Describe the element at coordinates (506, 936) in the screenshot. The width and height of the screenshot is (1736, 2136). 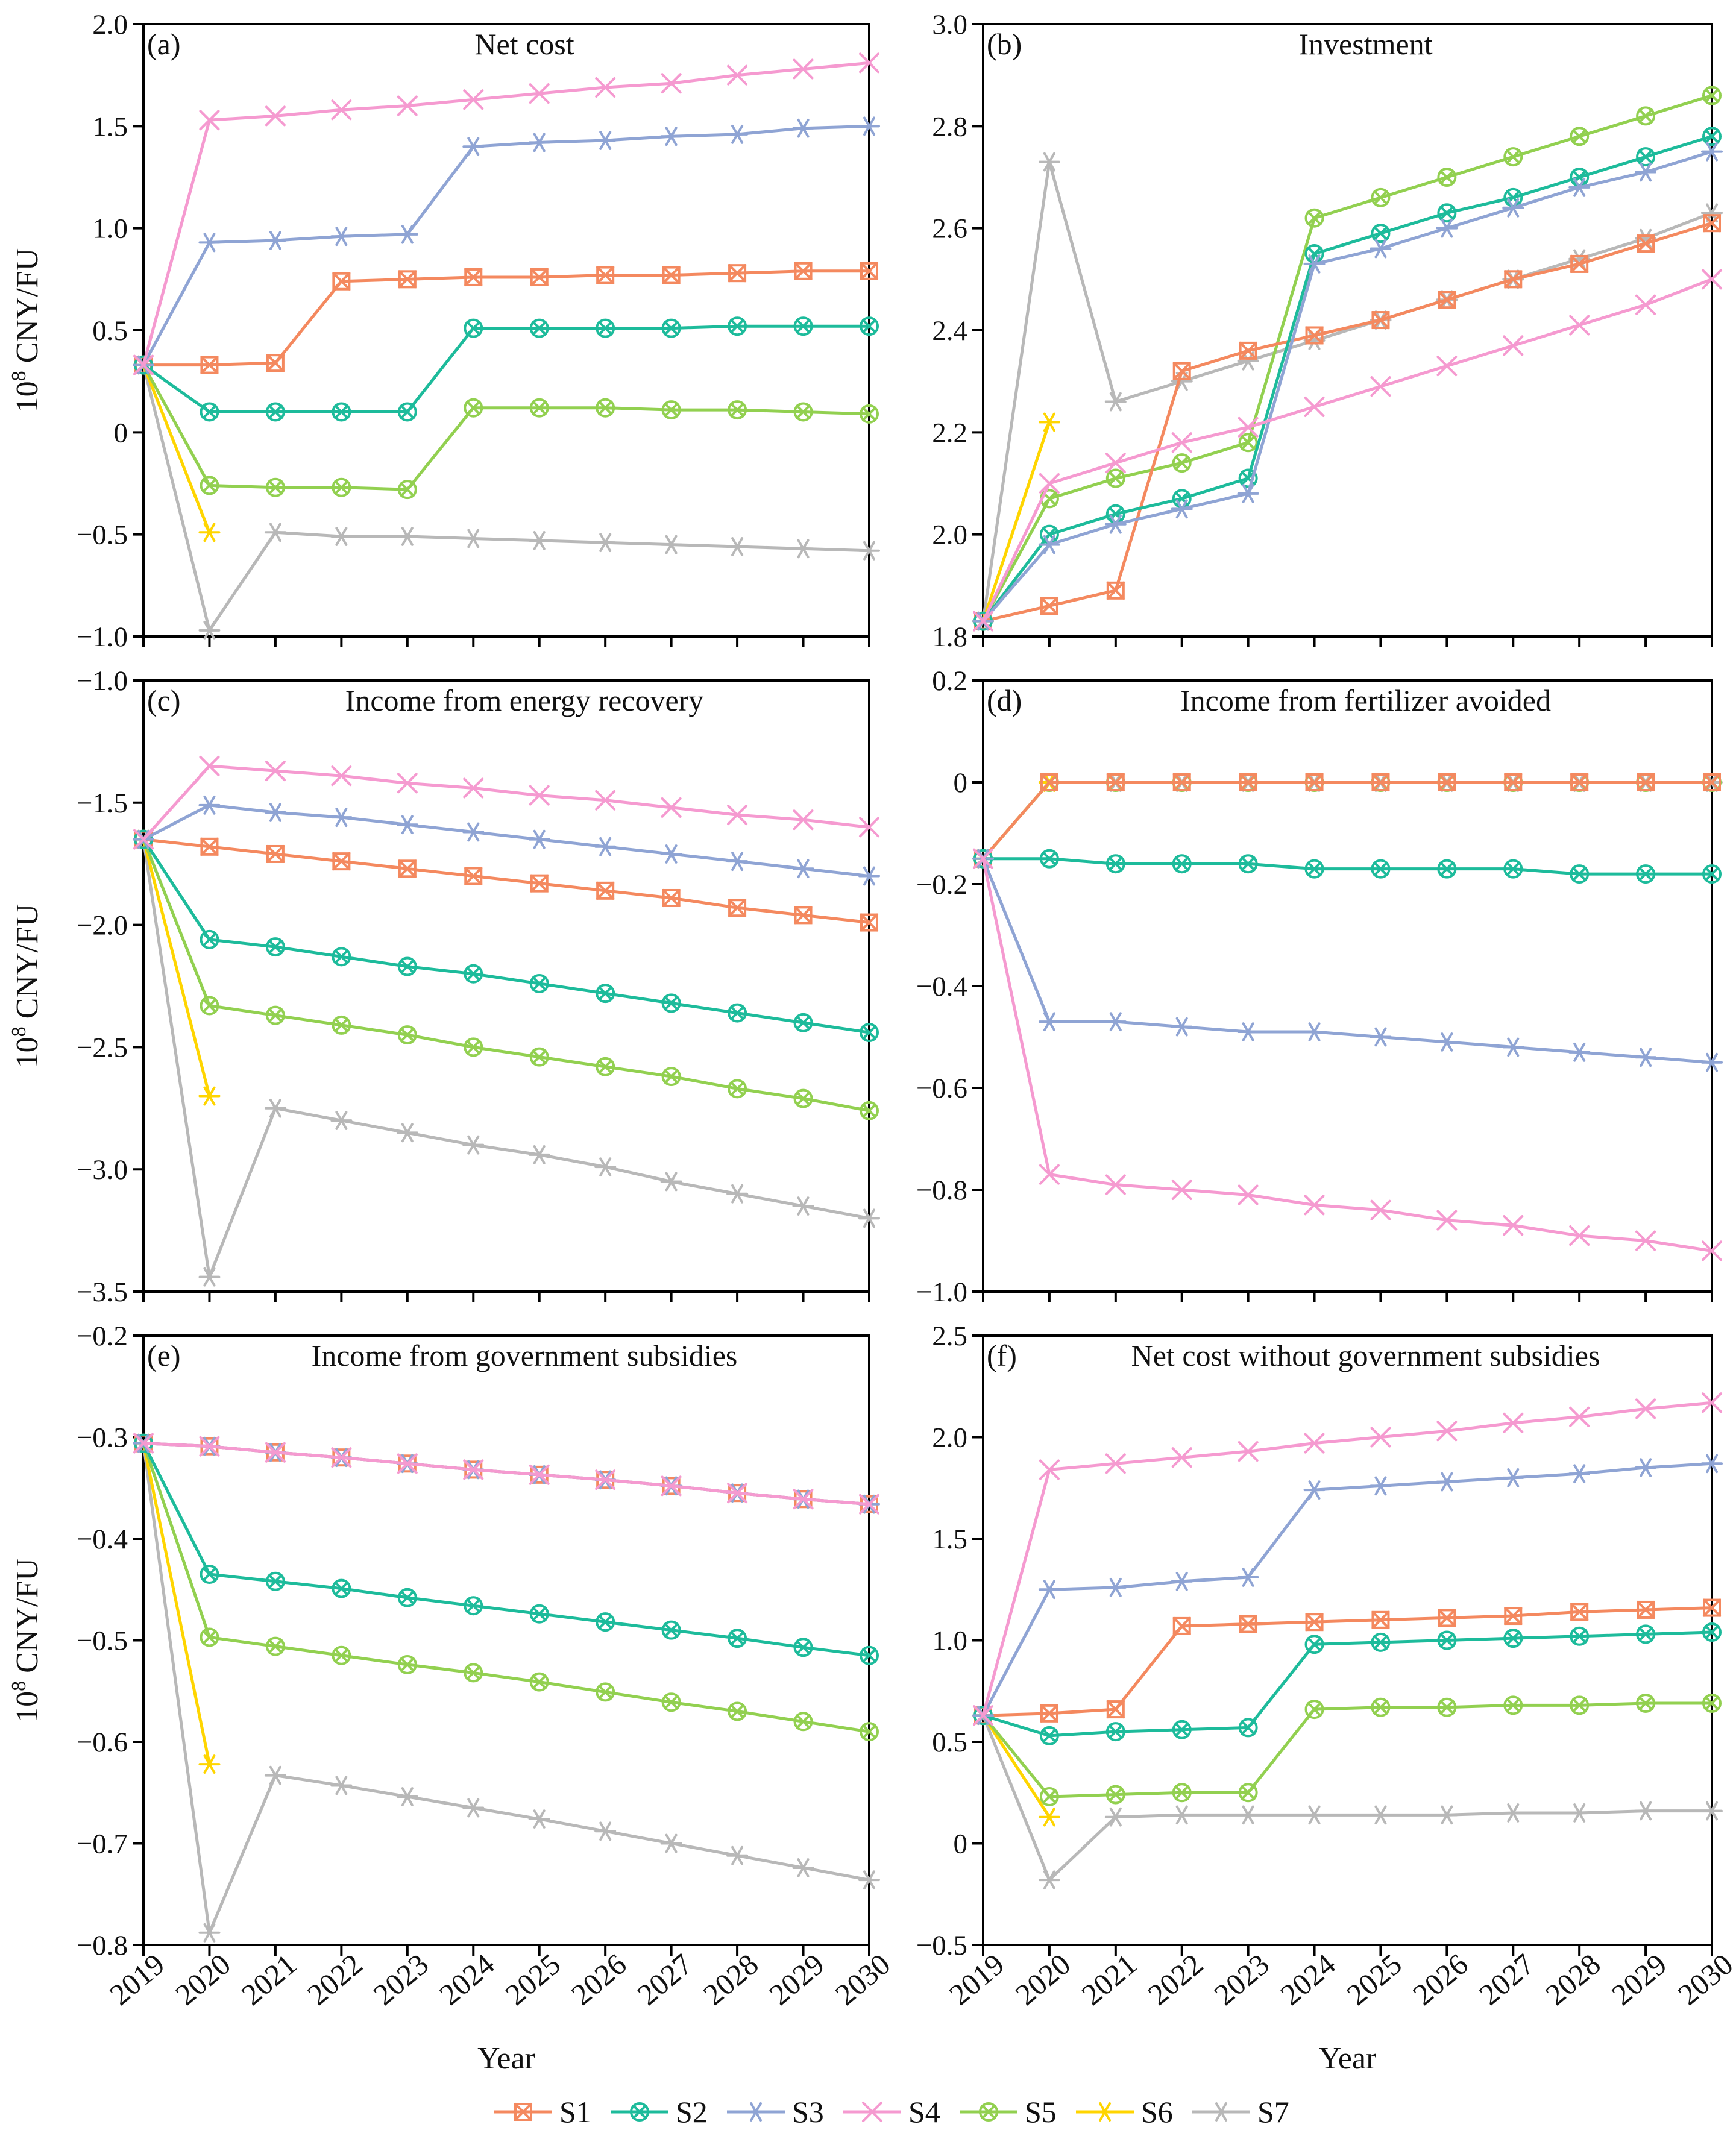
I see `series-line-S2` at that location.